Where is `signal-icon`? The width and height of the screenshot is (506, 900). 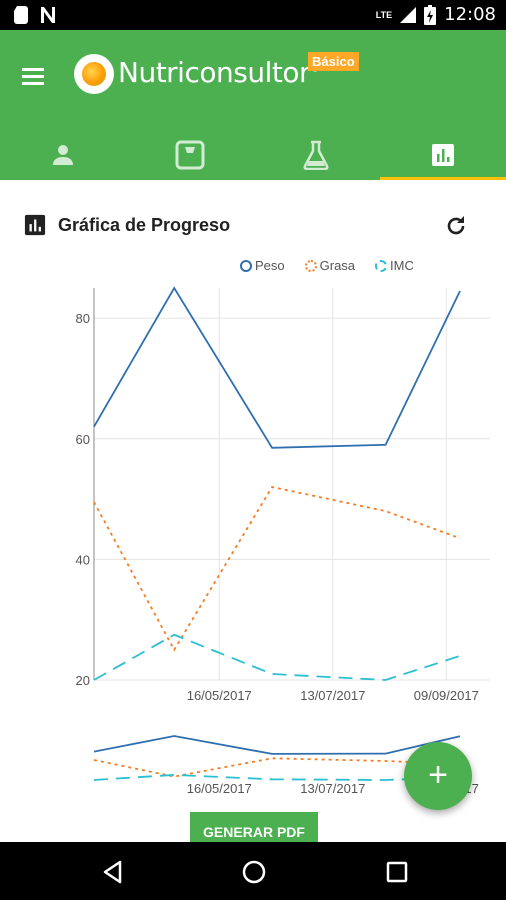
signal-icon is located at coordinates (408, 14).